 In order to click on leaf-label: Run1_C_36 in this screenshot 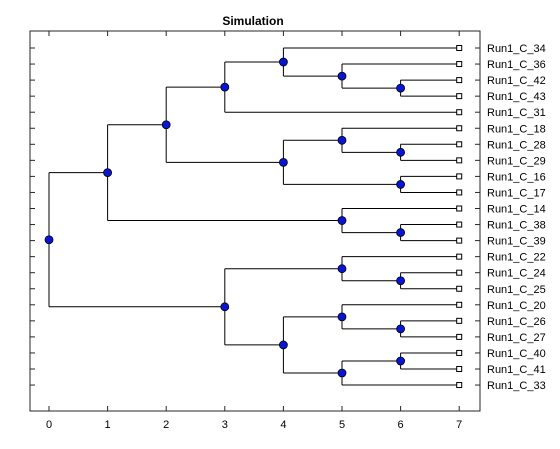, I will do `click(516, 65)`.